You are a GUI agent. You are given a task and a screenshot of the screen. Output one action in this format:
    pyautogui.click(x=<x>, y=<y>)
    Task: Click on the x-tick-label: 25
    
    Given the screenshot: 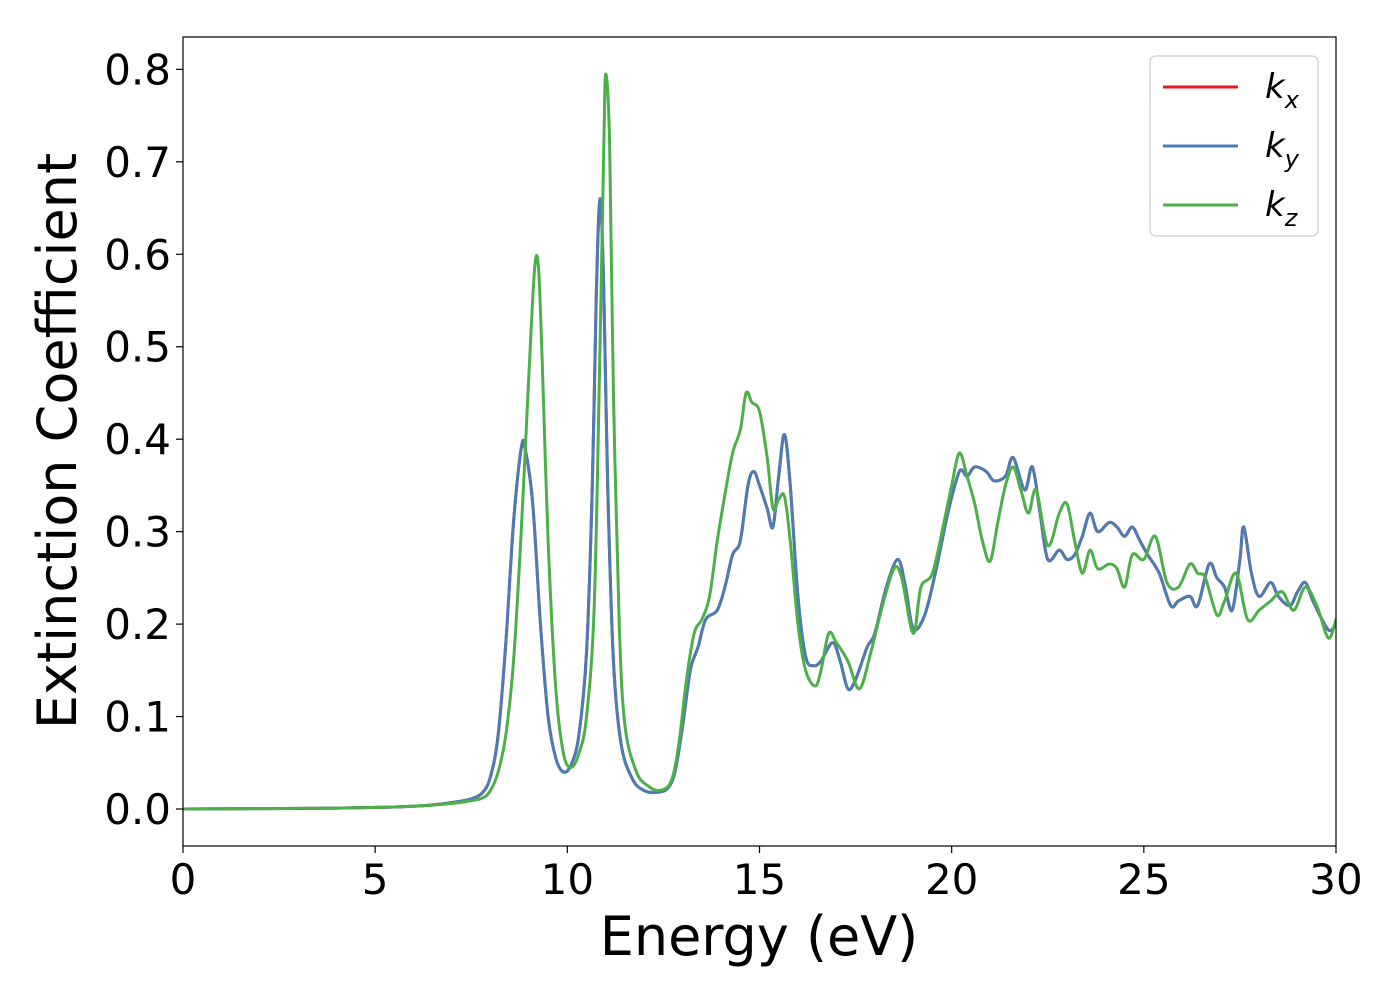 What is the action you would take?
    pyautogui.click(x=1143, y=879)
    